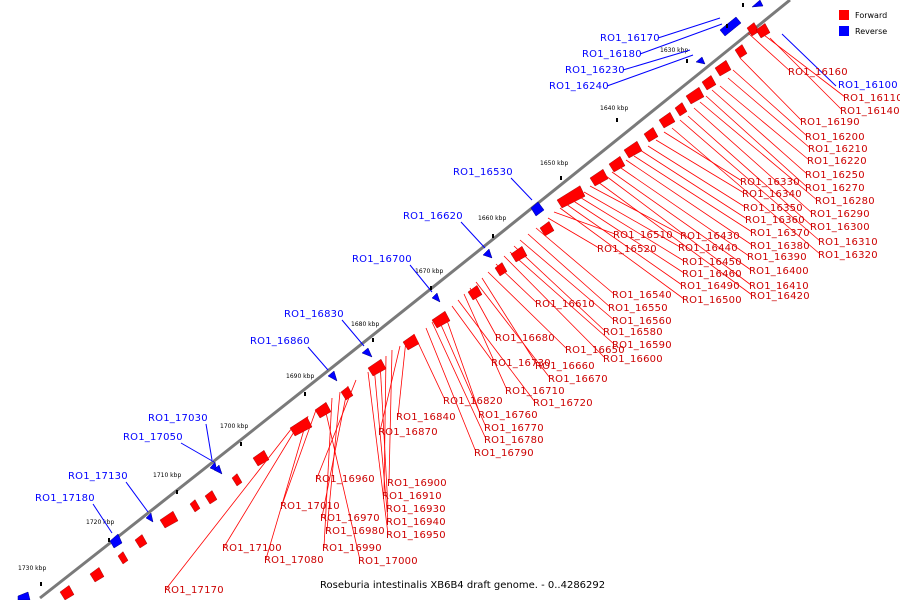 The width and height of the screenshot is (900, 600). What do you see at coordinates (642, 345) in the screenshot?
I see `gene-label-forward: RO1_16590` at bounding box center [642, 345].